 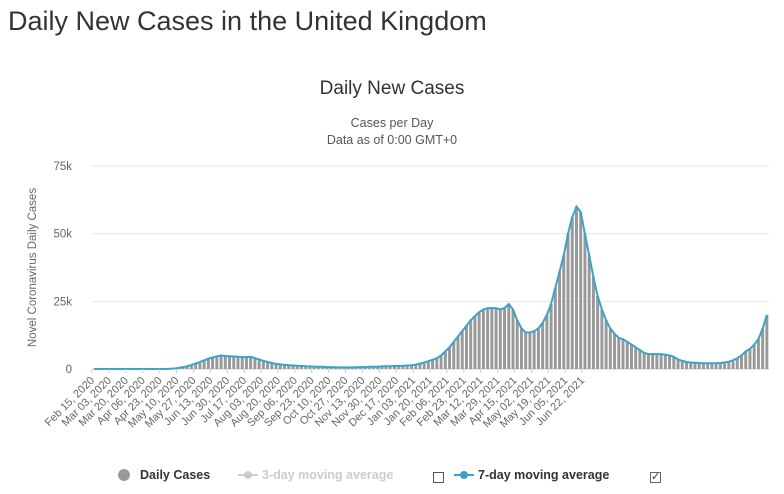 What do you see at coordinates (315, 475) in the screenshot?
I see `legend-item-3-day-average: 3-day moving average` at bounding box center [315, 475].